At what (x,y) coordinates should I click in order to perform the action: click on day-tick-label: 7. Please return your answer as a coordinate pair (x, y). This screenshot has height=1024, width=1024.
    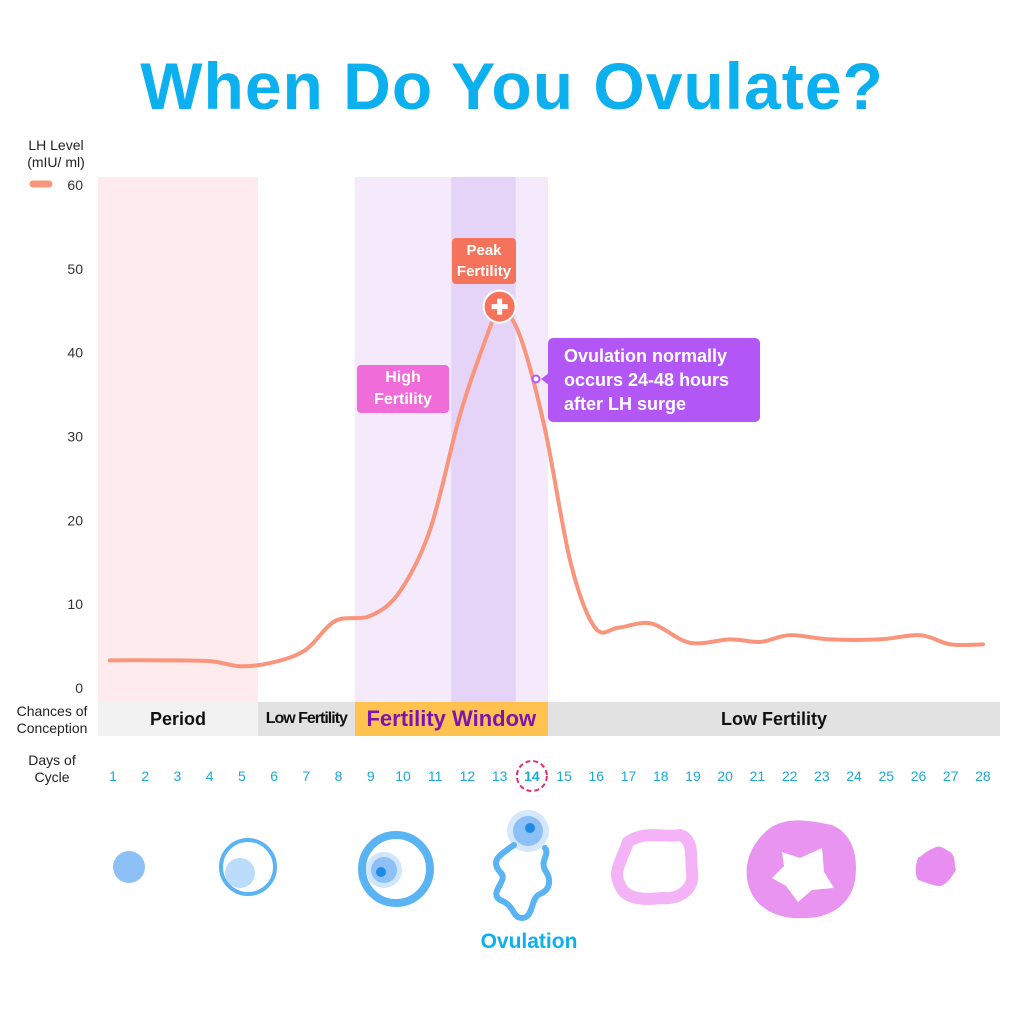
    Looking at the image, I should click on (306, 776).